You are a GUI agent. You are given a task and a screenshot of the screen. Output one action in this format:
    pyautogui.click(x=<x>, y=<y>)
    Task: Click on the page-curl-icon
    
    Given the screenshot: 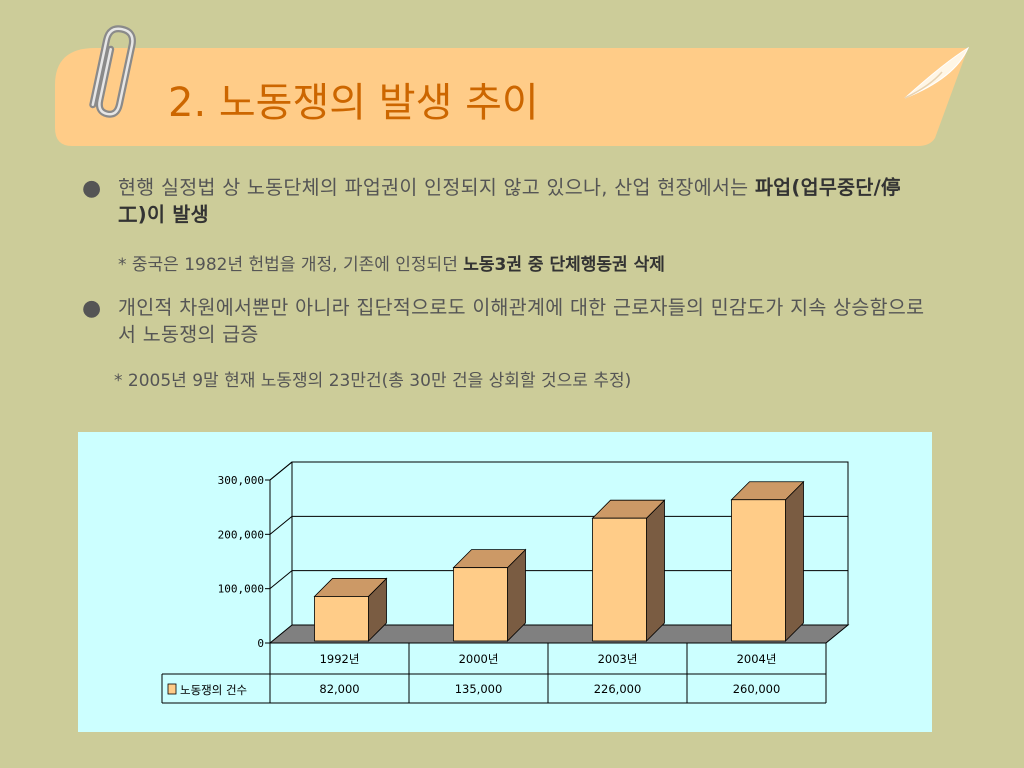 What is the action you would take?
    pyautogui.click(x=937, y=72)
    